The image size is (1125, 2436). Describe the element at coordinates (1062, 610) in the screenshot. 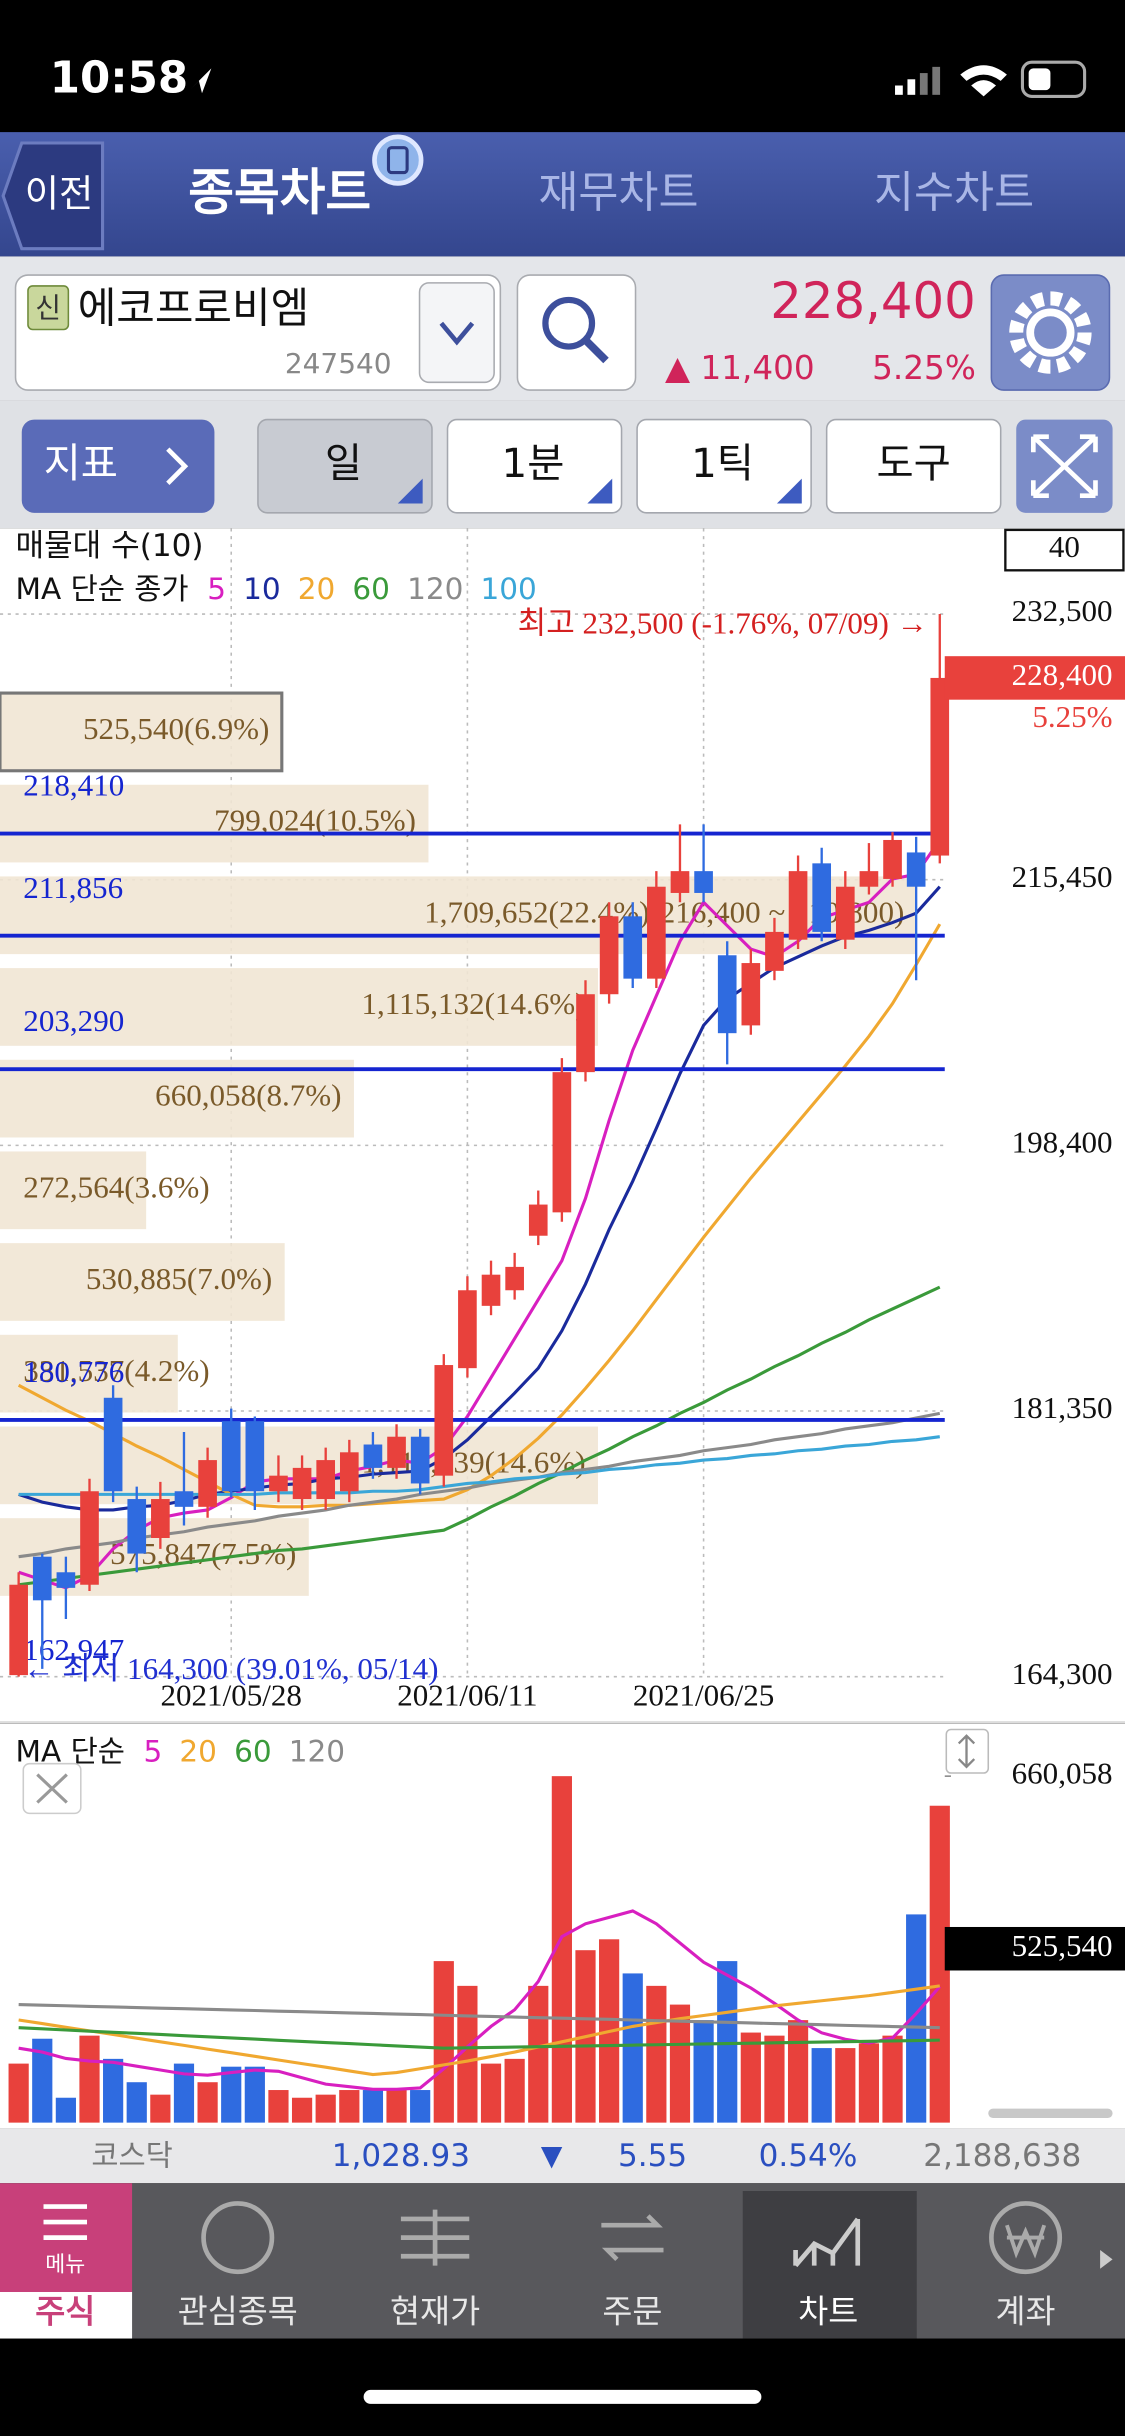

I see `y-tick-label: 232,500` at that location.